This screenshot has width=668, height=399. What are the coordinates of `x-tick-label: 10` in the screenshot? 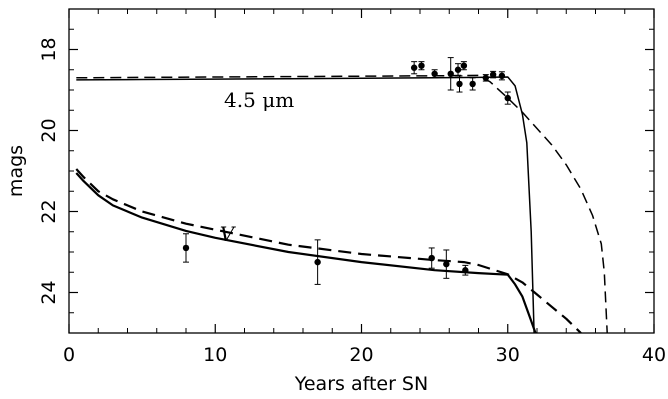 It's located at (215, 355).